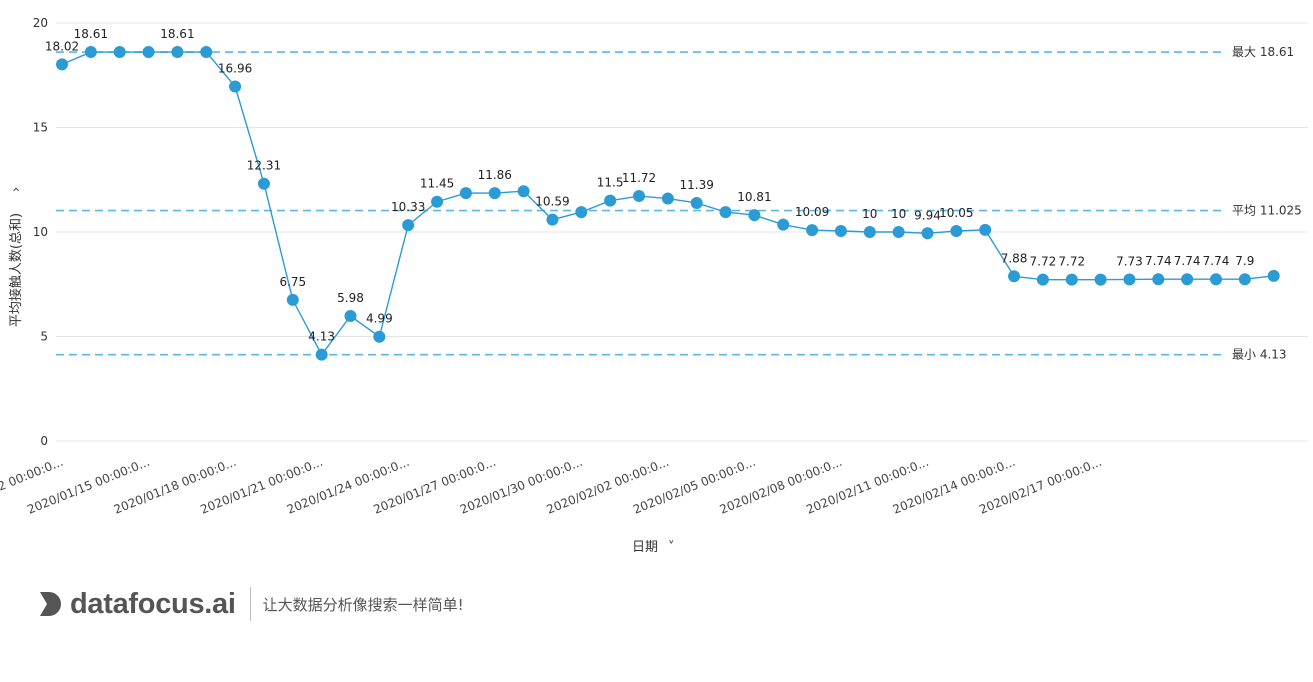 The height and width of the screenshot is (682, 1313). What do you see at coordinates (1263, 52) in the screenshot?
I see `reference-line-label: 最大 18.61` at bounding box center [1263, 52].